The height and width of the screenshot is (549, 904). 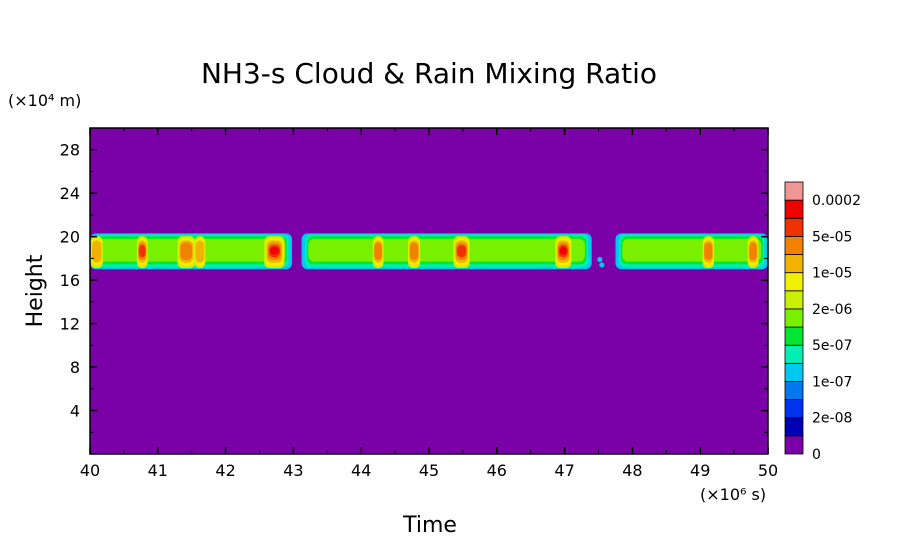 What do you see at coordinates (768, 470) in the screenshot?
I see `x-tick-label: 50` at bounding box center [768, 470].